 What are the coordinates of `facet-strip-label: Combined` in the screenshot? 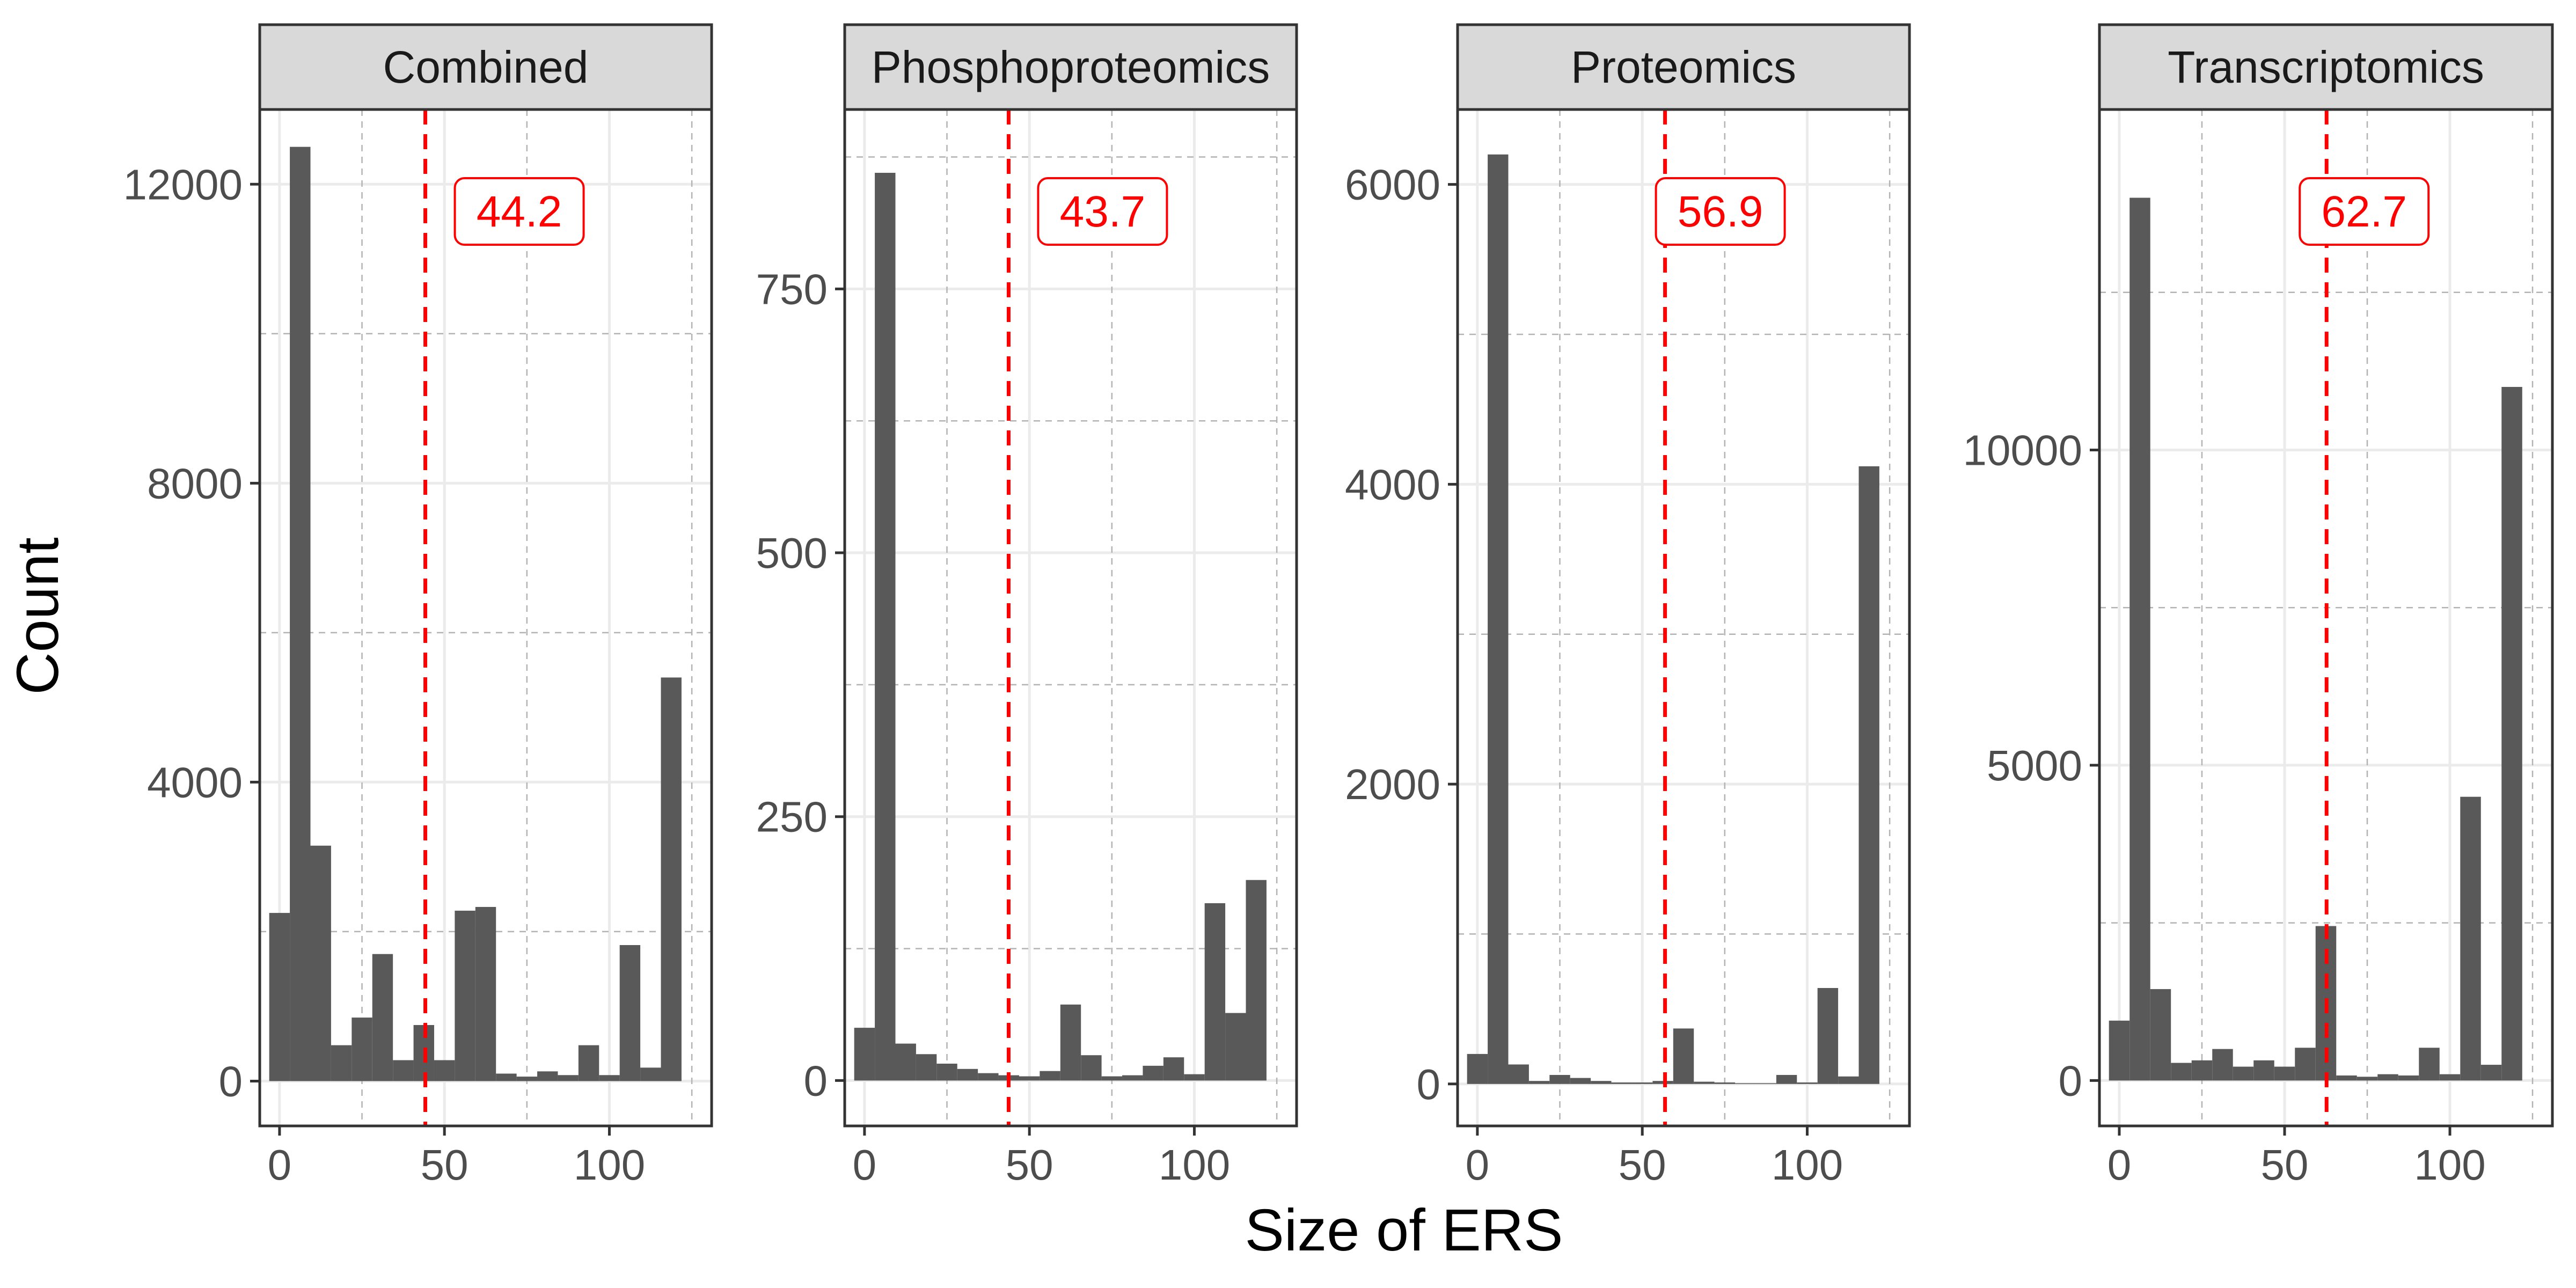 It's located at (486, 67).